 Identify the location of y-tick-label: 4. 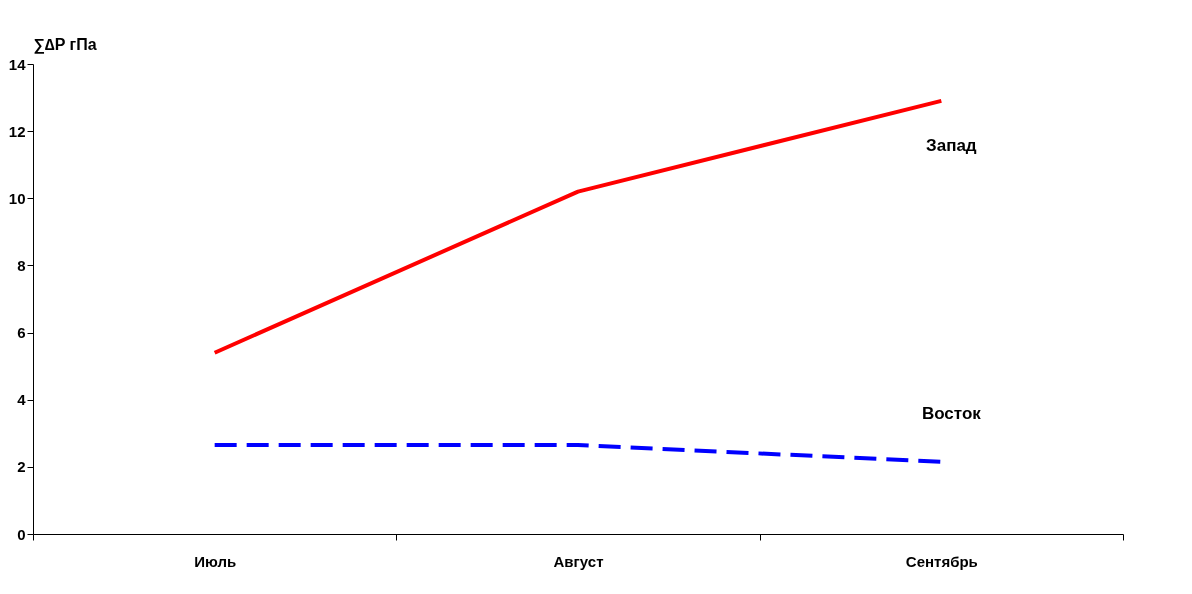
(22, 400).